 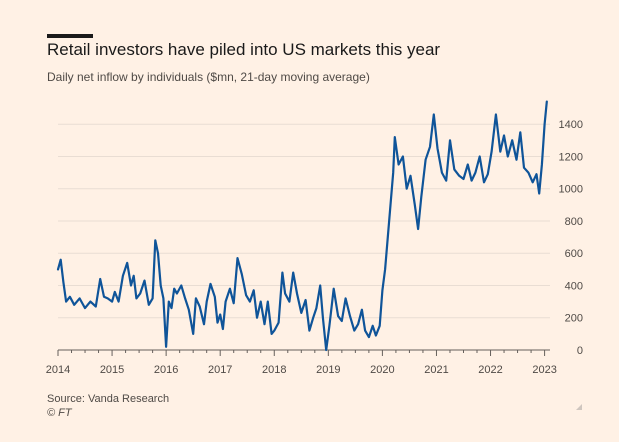 What do you see at coordinates (490, 370) in the screenshot?
I see `x-tick-label: 2022` at bounding box center [490, 370].